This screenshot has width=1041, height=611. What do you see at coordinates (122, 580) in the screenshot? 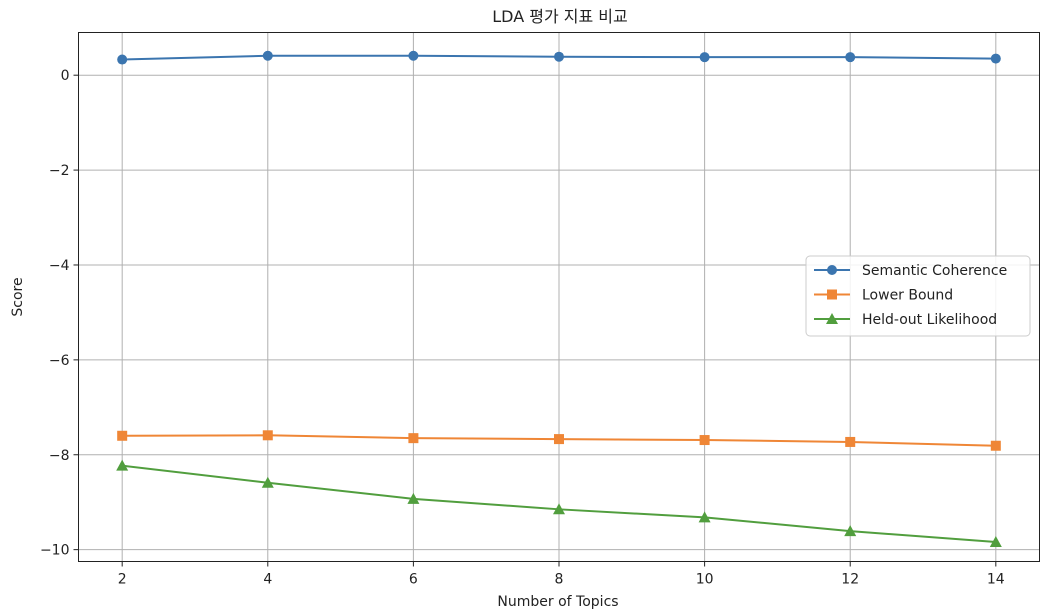
I see `x-tick-label: 2` at bounding box center [122, 580].